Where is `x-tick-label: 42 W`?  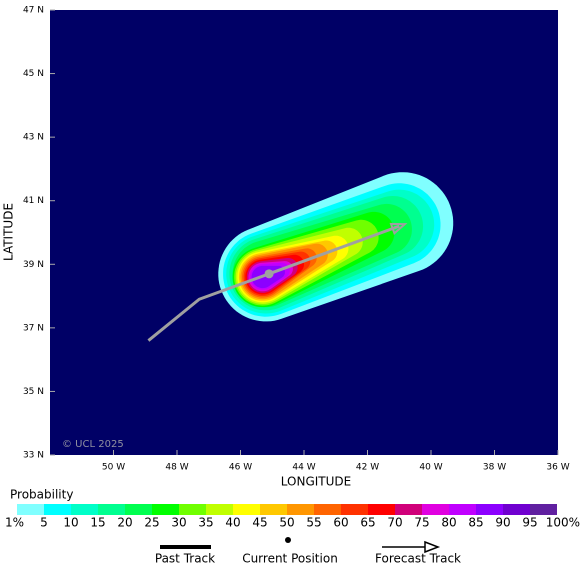
x-tick-label: 42 W is located at coordinates (367, 468).